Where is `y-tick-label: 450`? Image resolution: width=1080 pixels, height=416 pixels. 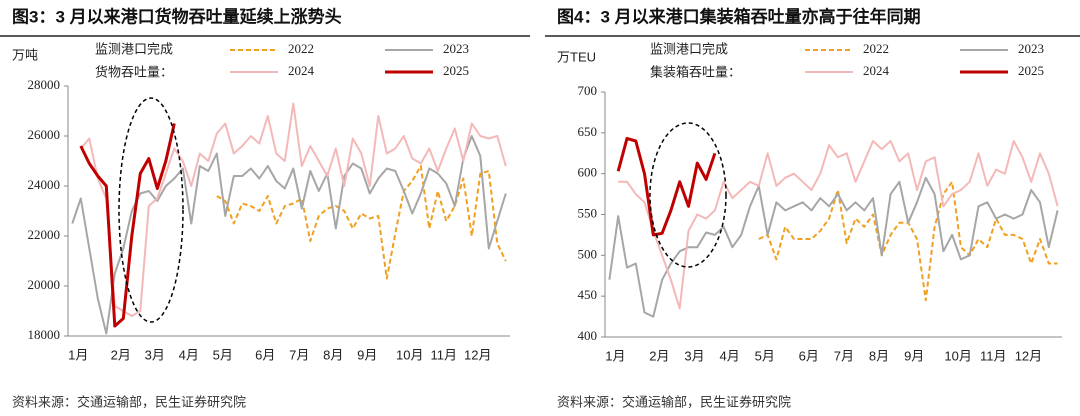 y-tick-label: 450 is located at coordinates (588, 294).